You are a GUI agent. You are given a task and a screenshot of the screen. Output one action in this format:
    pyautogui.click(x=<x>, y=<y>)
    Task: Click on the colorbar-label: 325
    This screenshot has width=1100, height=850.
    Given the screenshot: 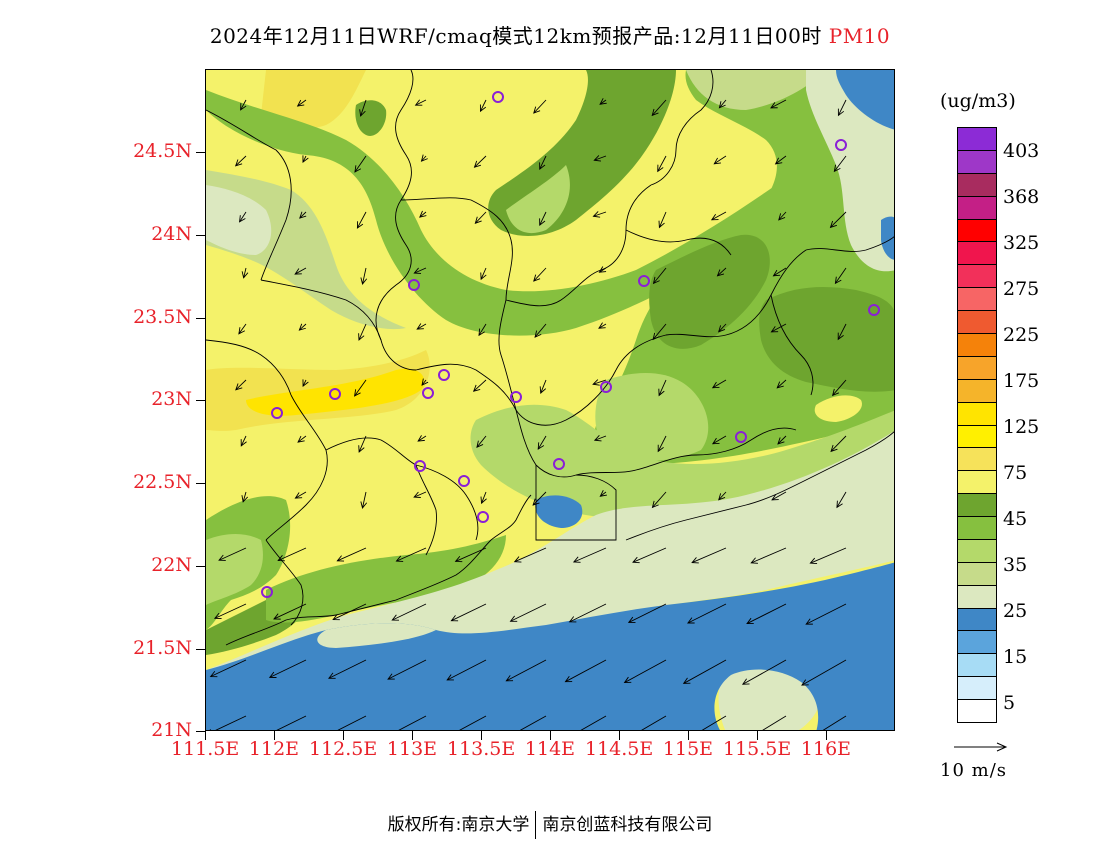 What is the action you would take?
    pyautogui.click(x=1021, y=243)
    